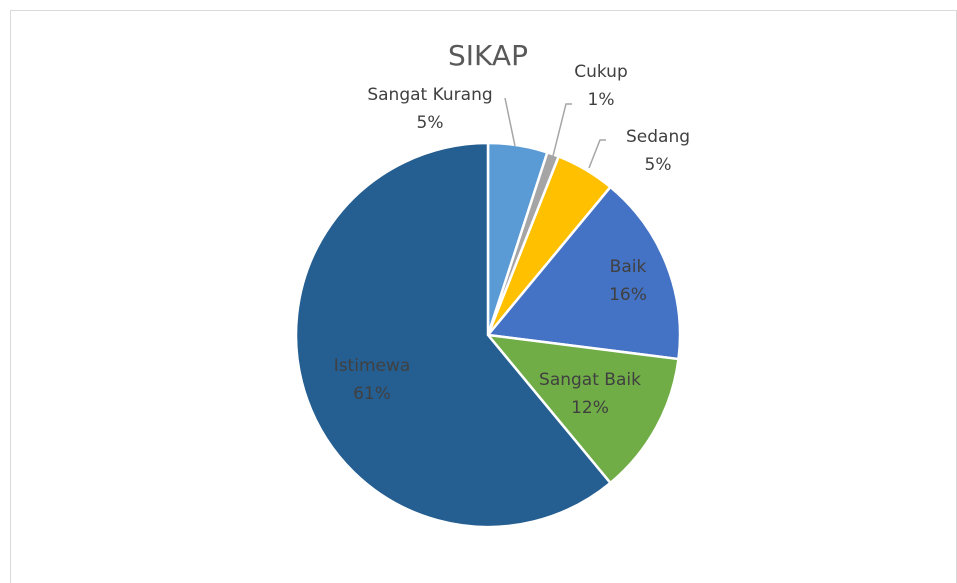 This screenshot has height=583, width=957. Describe the element at coordinates (628, 295) in the screenshot. I see `data-label-value: 16%` at that location.